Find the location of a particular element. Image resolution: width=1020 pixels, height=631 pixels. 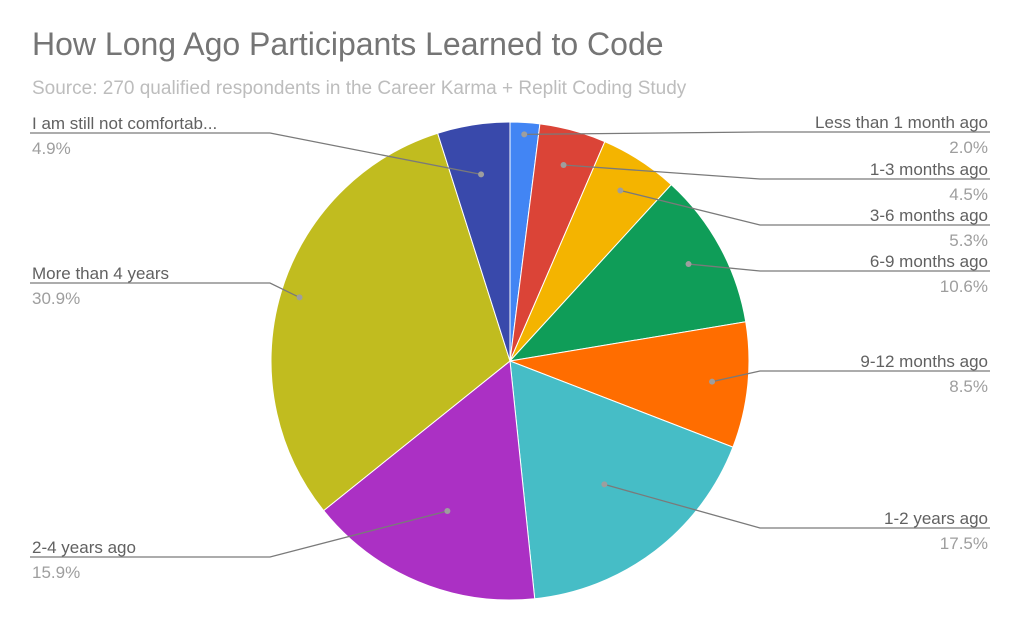

leader-line-1-3-months-ago is located at coordinates (776, 172).